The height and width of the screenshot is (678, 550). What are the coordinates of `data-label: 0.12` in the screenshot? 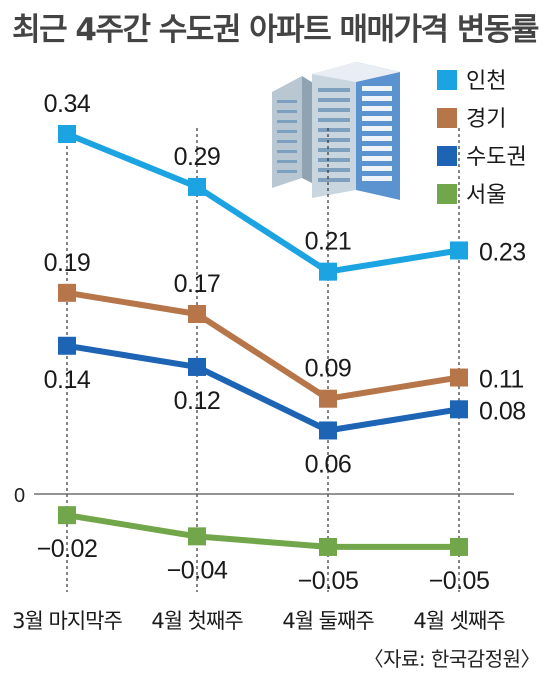 It's located at (197, 401).